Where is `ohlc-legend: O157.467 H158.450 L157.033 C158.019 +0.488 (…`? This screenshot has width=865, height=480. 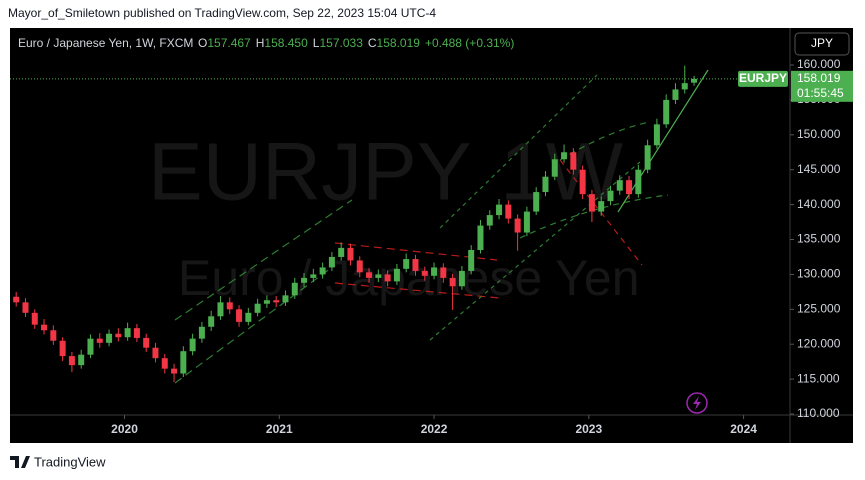 ohlc-legend: O157.467 H158.450 L157.033 C158.019 +0.488 (… is located at coordinates (356, 43).